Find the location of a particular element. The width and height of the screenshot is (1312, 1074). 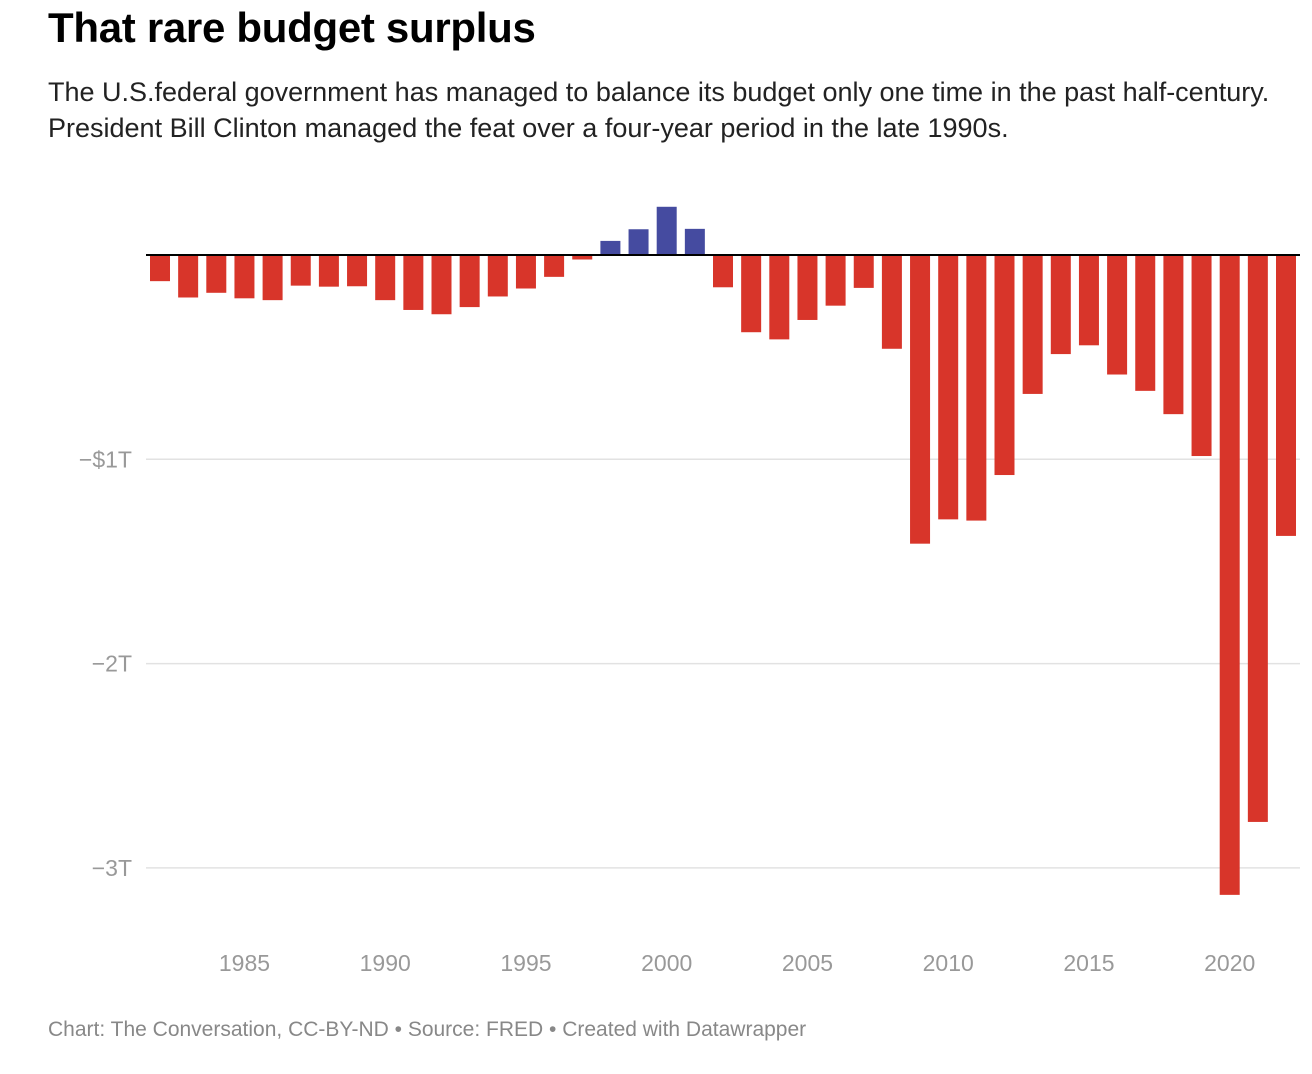

chart-title: That rare budget surplus is located at coordinates (292, 27).